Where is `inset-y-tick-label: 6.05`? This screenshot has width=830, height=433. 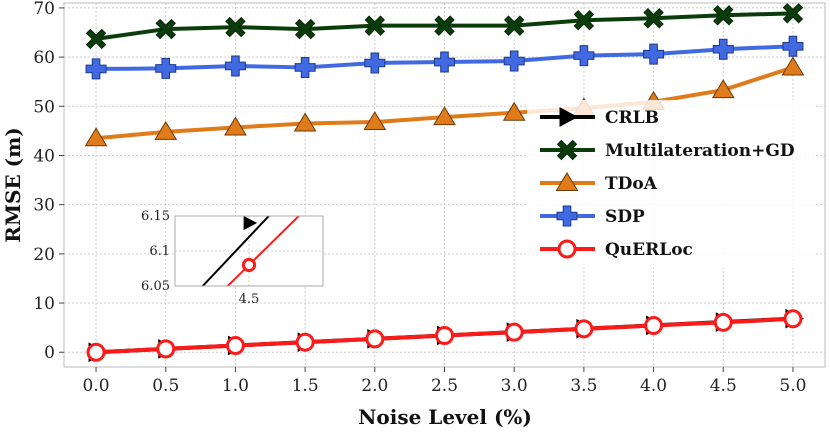
inset-y-tick-label: 6.05 is located at coordinates (155, 286).